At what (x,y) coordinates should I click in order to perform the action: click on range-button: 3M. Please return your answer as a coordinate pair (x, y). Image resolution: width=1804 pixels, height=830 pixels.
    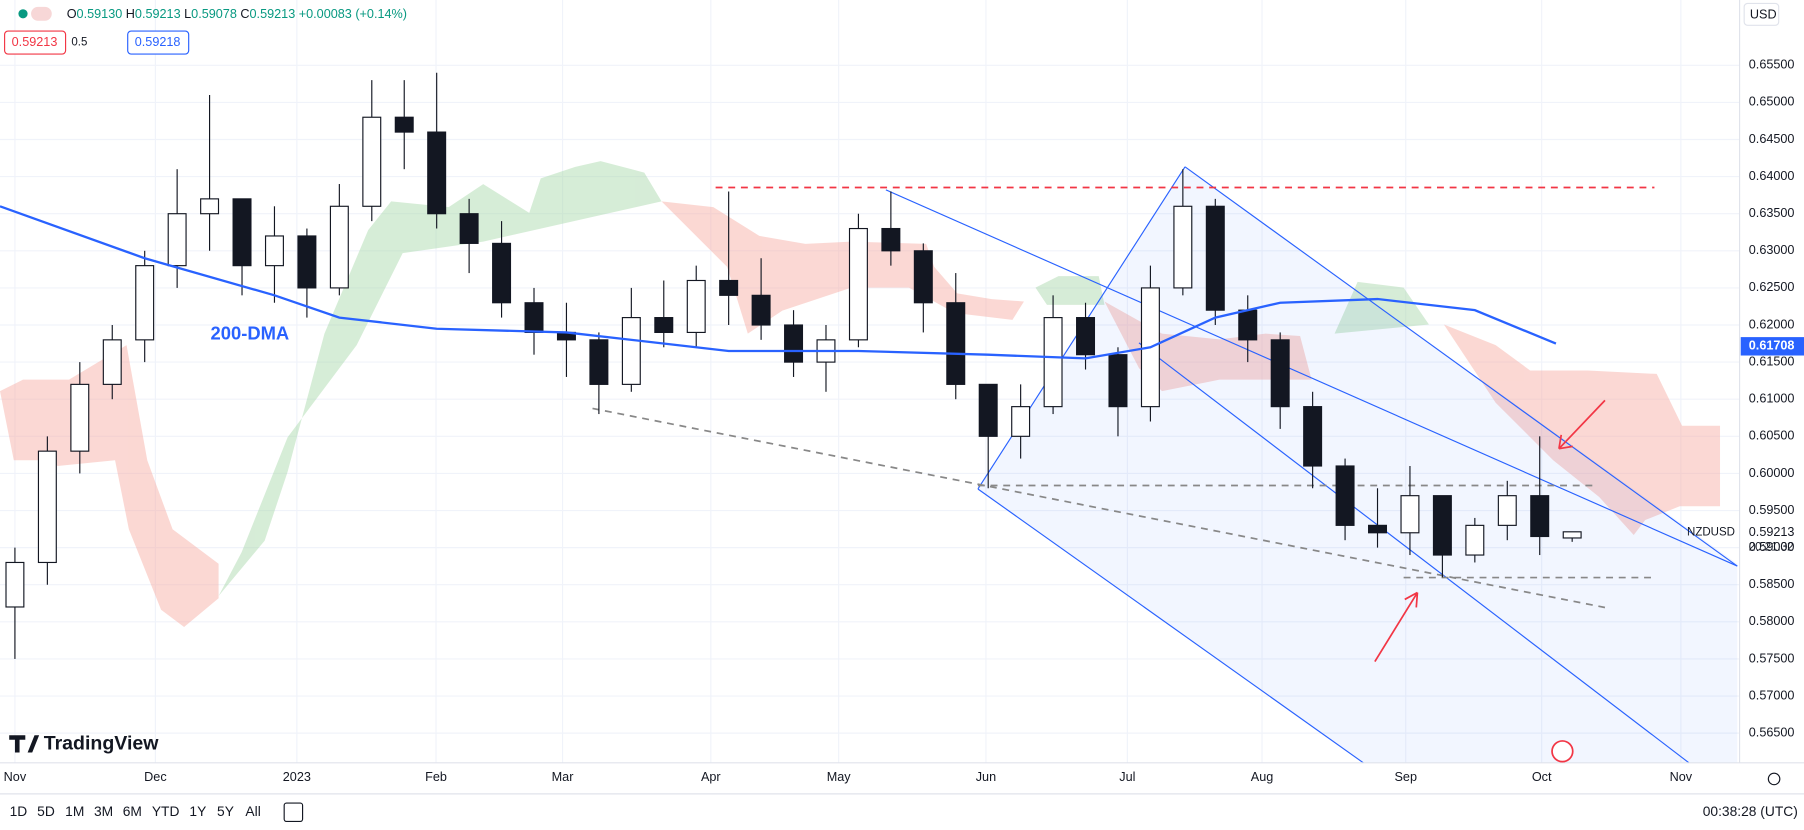
    Looking at the image, I should click on (103, 811).